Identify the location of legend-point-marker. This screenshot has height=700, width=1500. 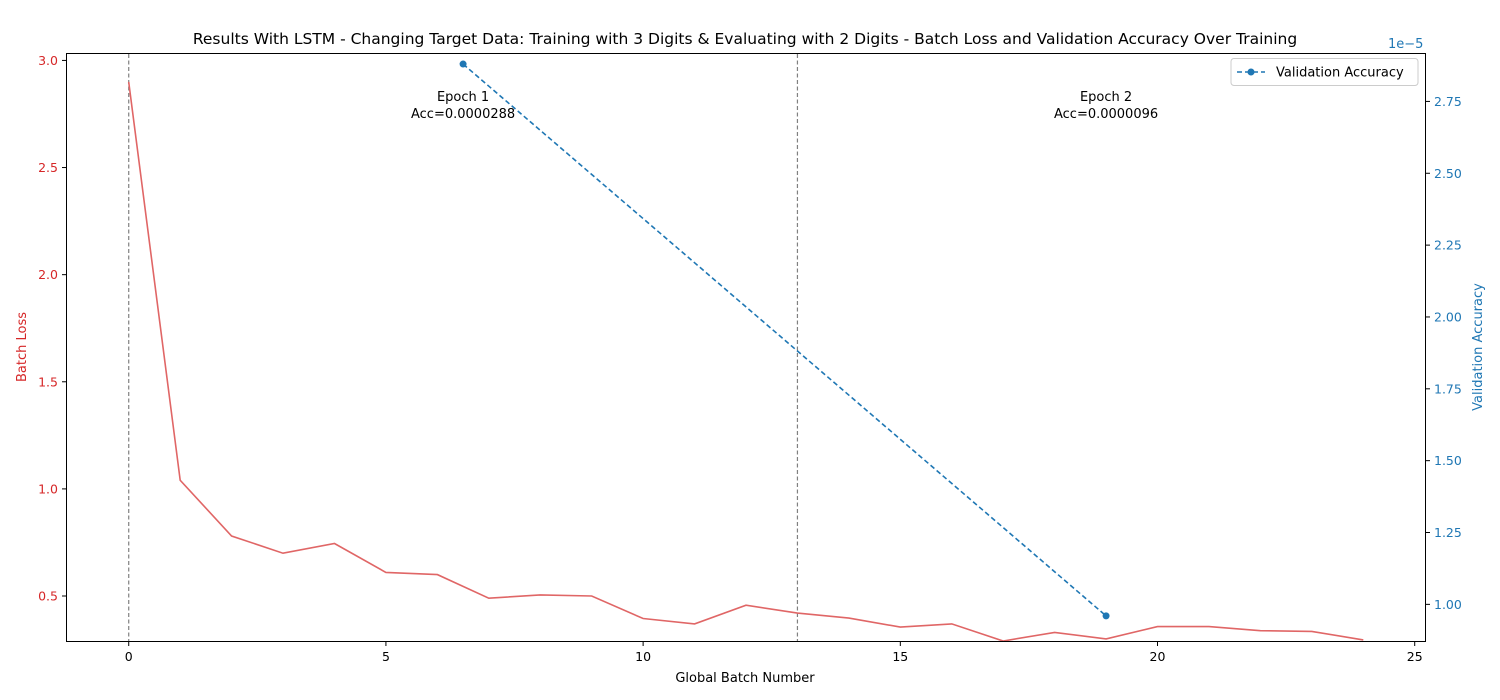
(1251, 72).